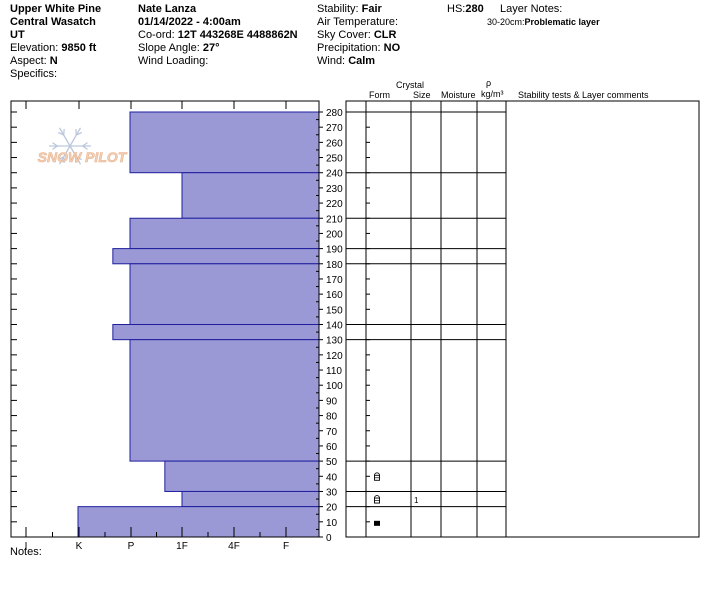  What do you see at coordinates (458, 95) in the screenshot?
I see `moisture-header: Moisture` at bounding box center [458, 95].